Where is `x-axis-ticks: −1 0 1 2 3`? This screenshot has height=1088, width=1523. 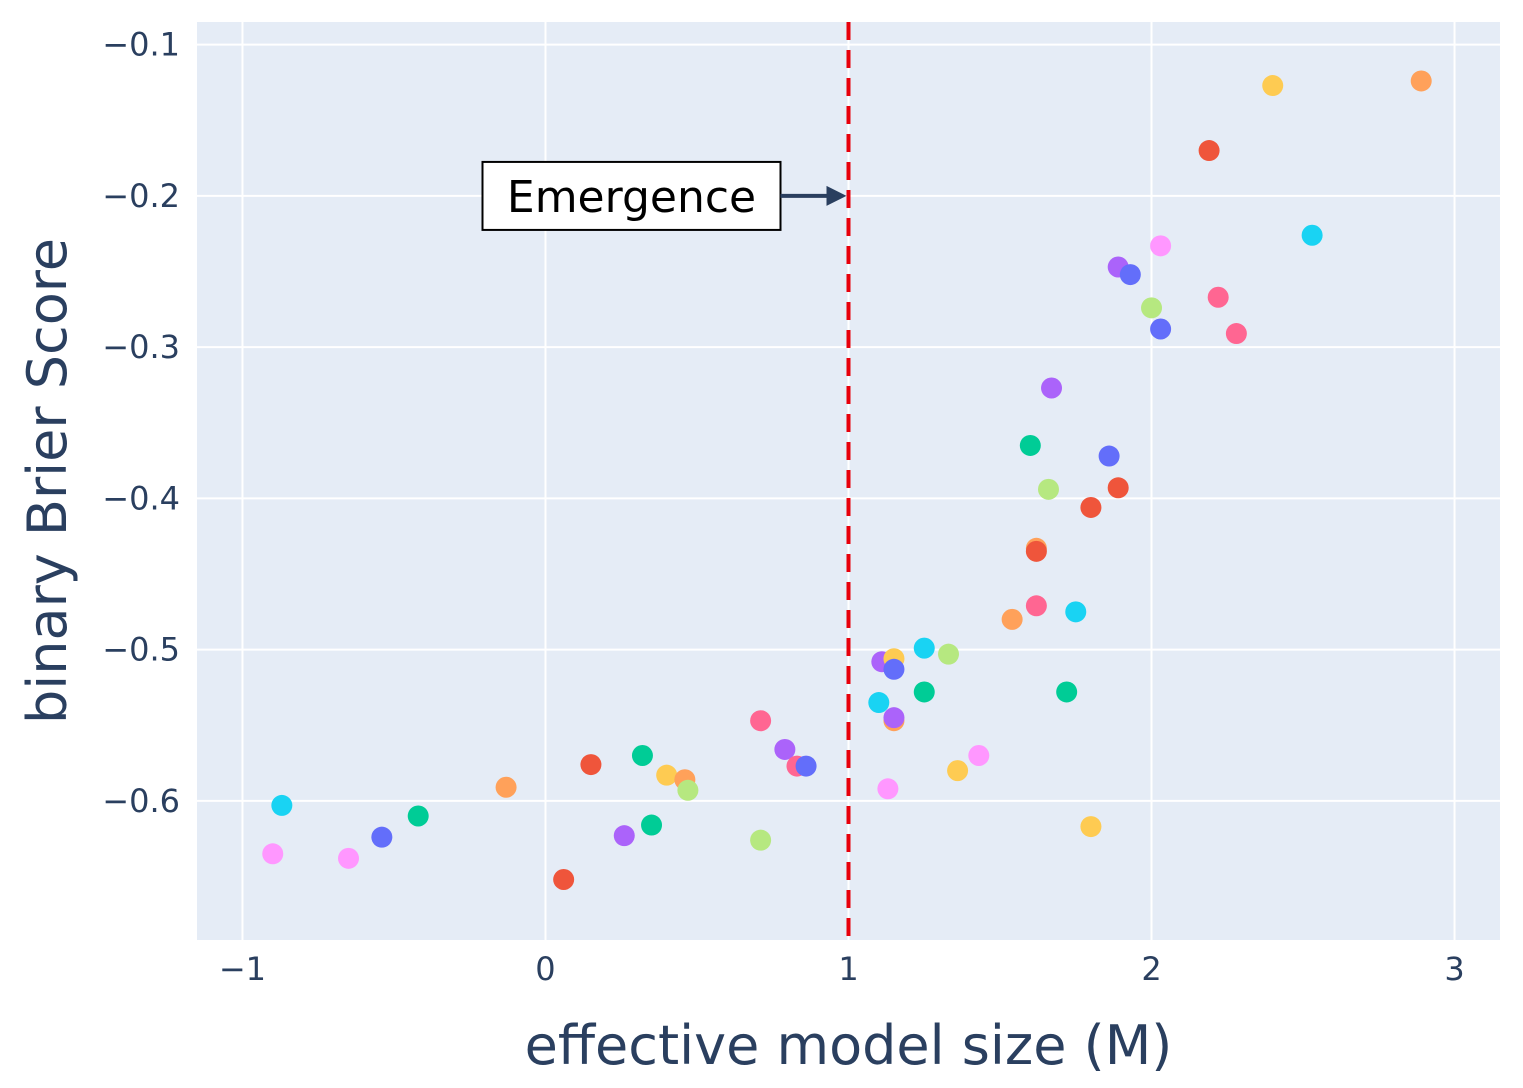 x-axis-ticks: −1 0 1 2 3 is located at coordinates (842, 969).